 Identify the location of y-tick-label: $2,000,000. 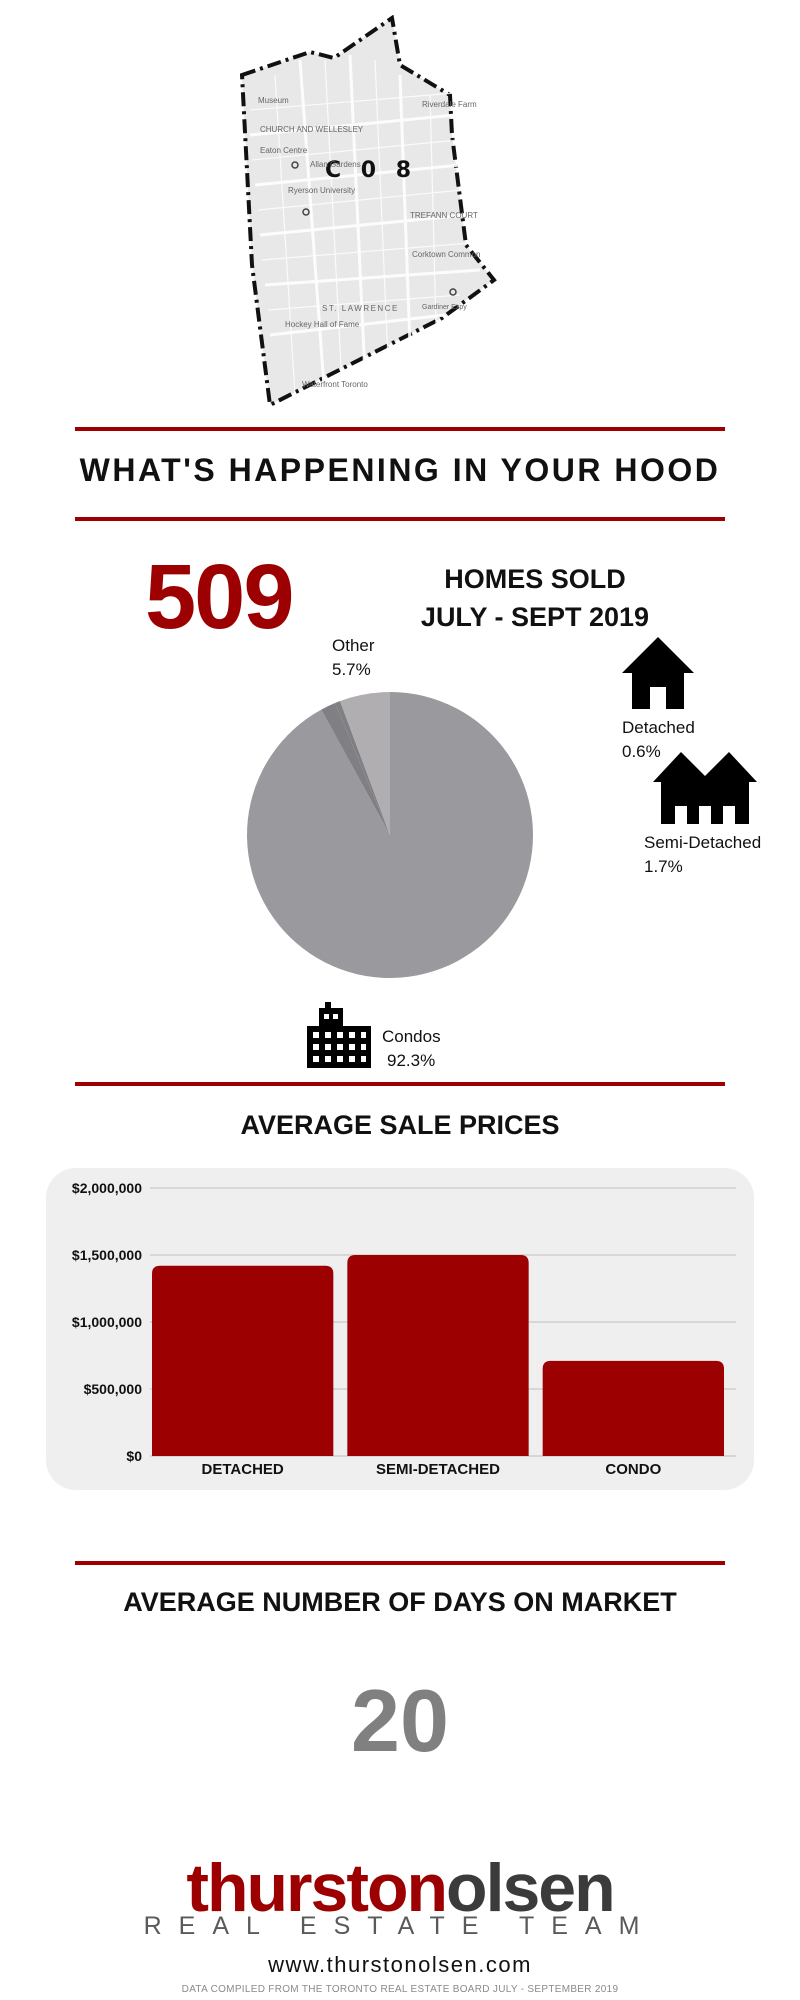
(107, 1188).